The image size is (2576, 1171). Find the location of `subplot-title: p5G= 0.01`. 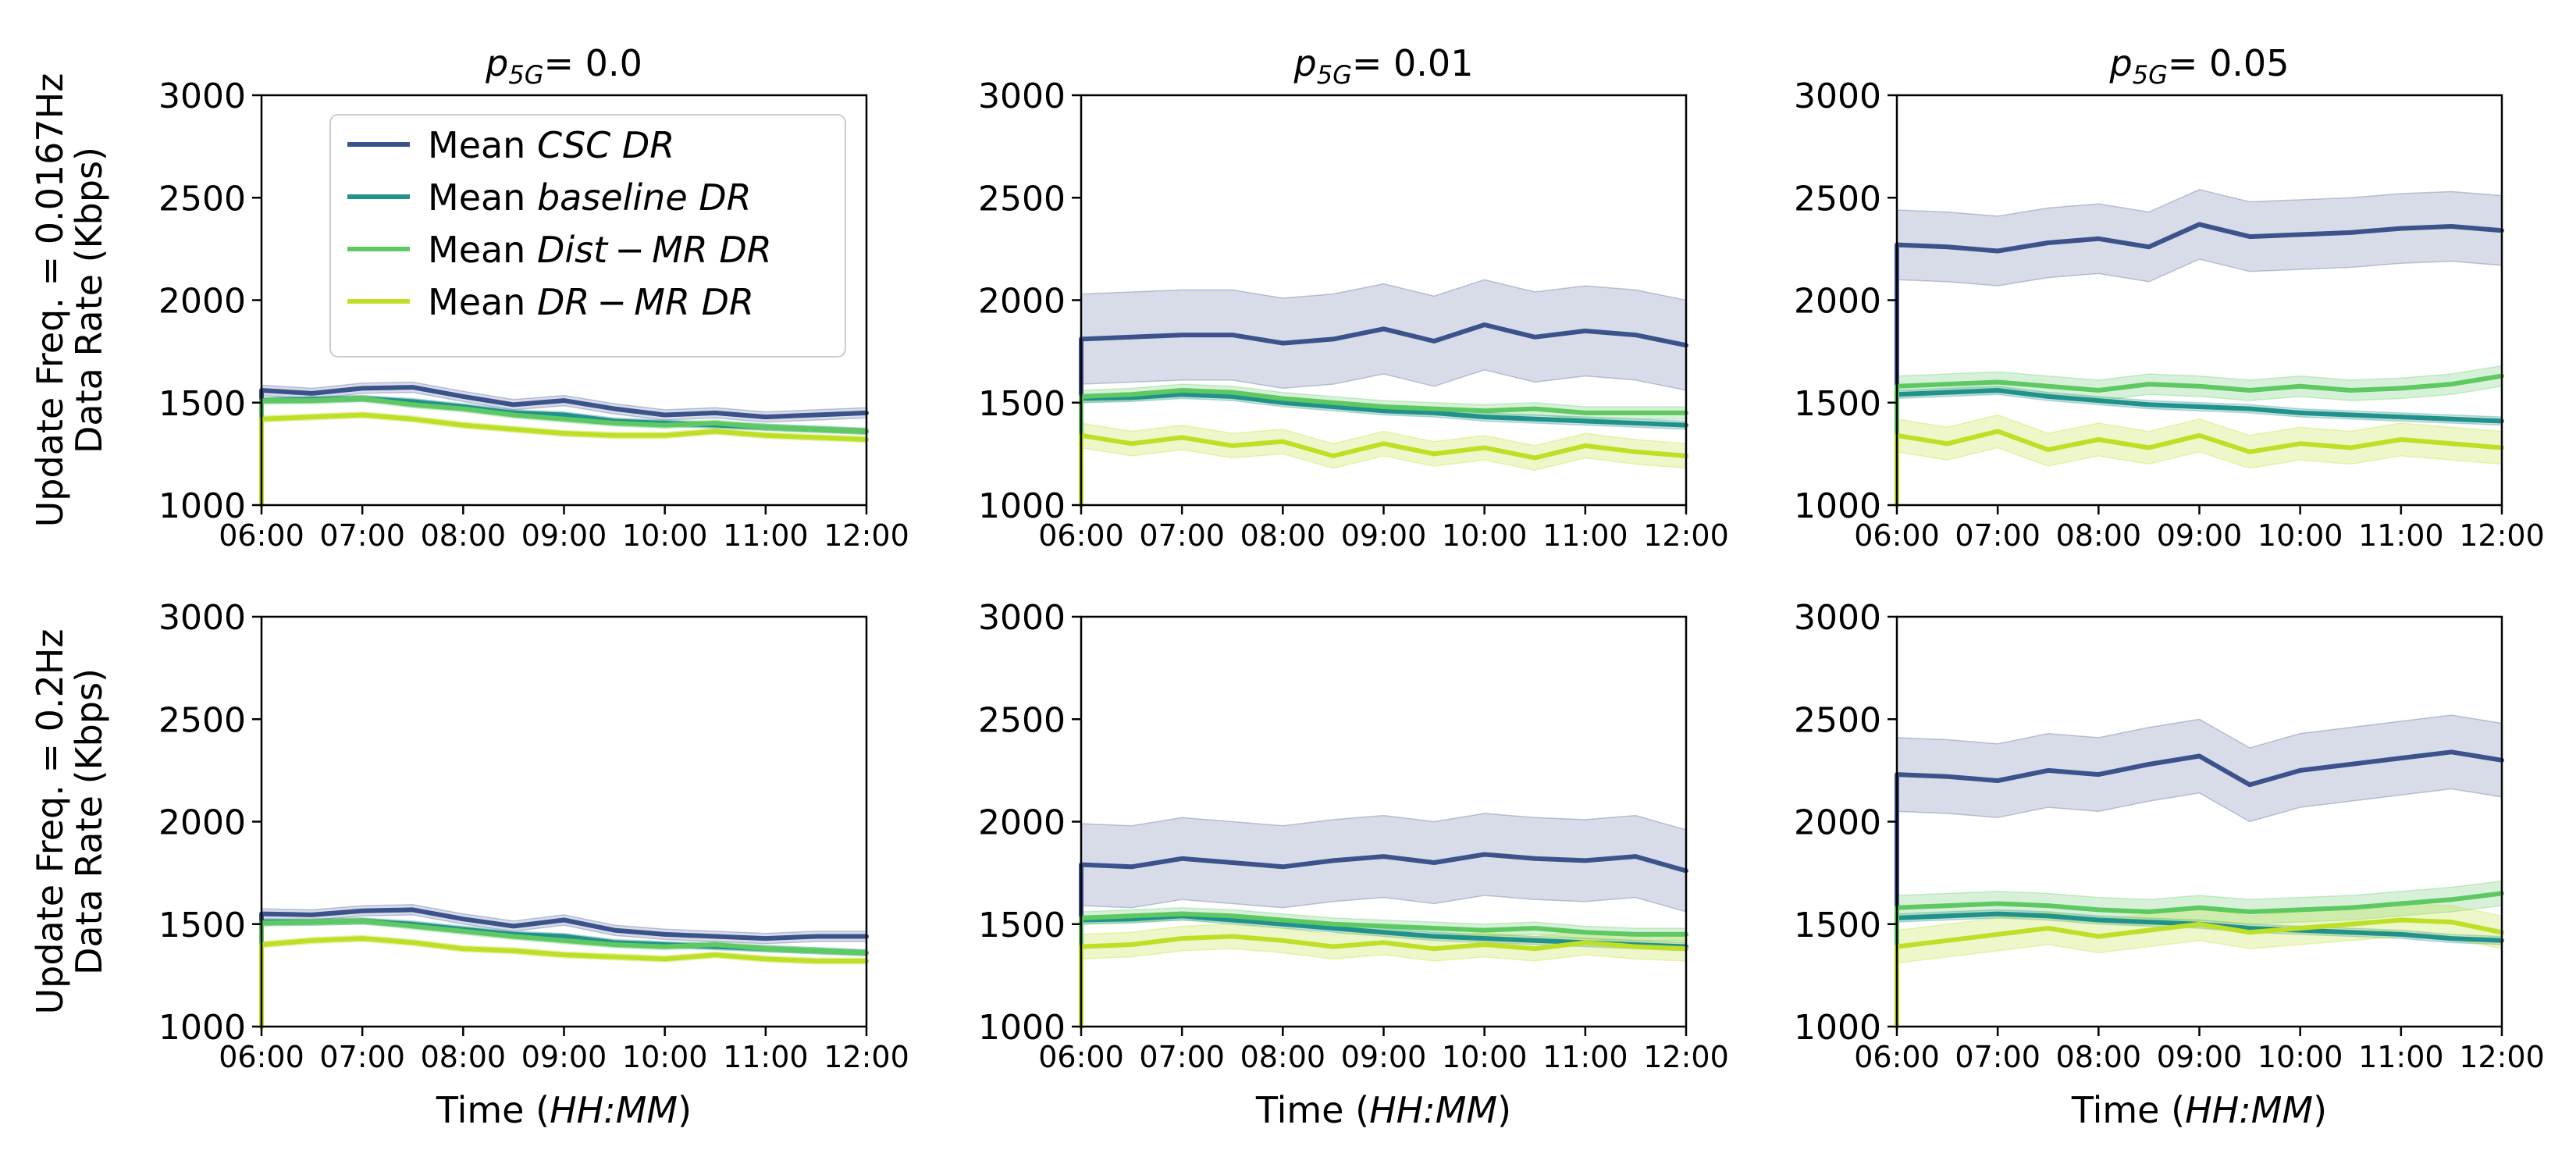

subplot-title: p5G= 0.01 is located at coordinates (1383, 66).